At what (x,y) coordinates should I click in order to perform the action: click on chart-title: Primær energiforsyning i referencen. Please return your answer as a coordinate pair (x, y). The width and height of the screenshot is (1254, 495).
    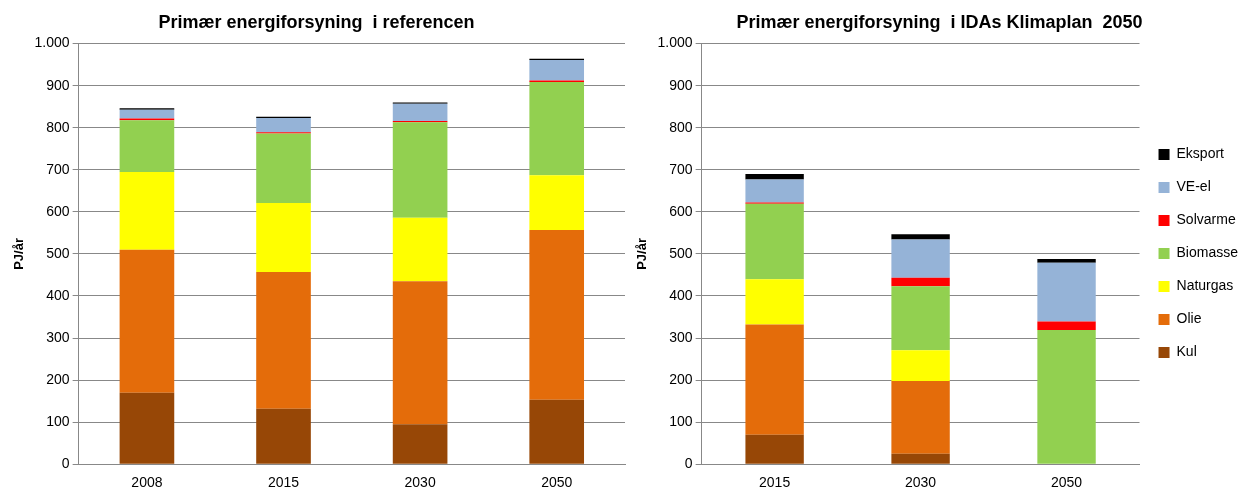
    Looking at the image, I should click on (316, 21).